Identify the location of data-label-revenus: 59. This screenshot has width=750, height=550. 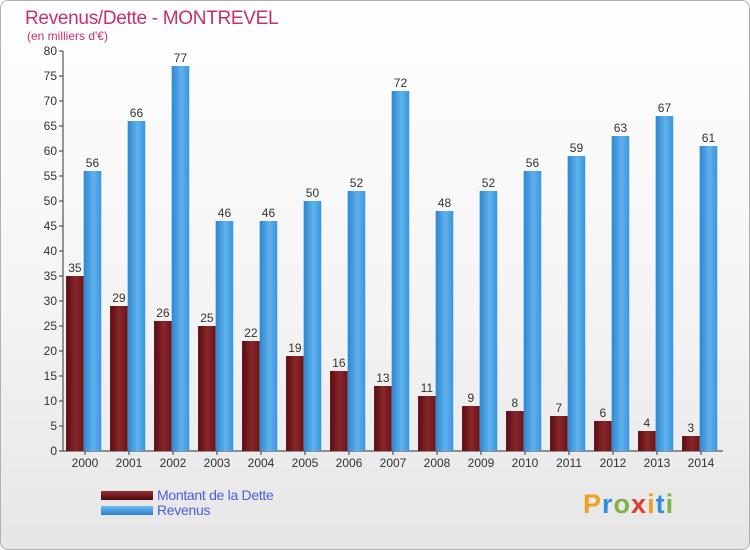
(577, 148).